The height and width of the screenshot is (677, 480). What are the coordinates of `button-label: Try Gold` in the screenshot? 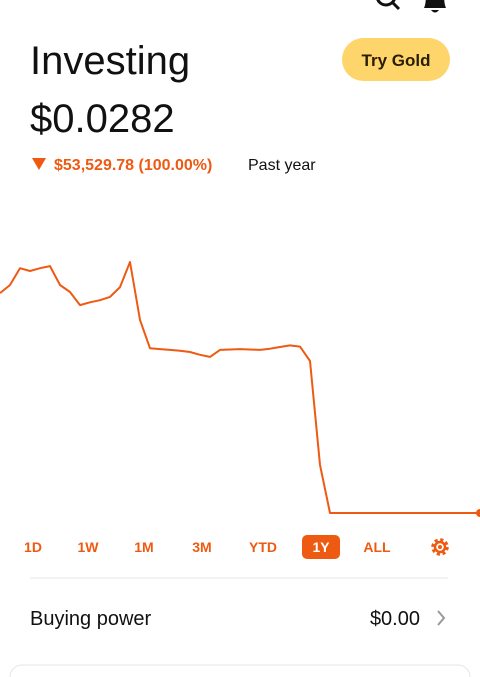 It's located at (396, 60).